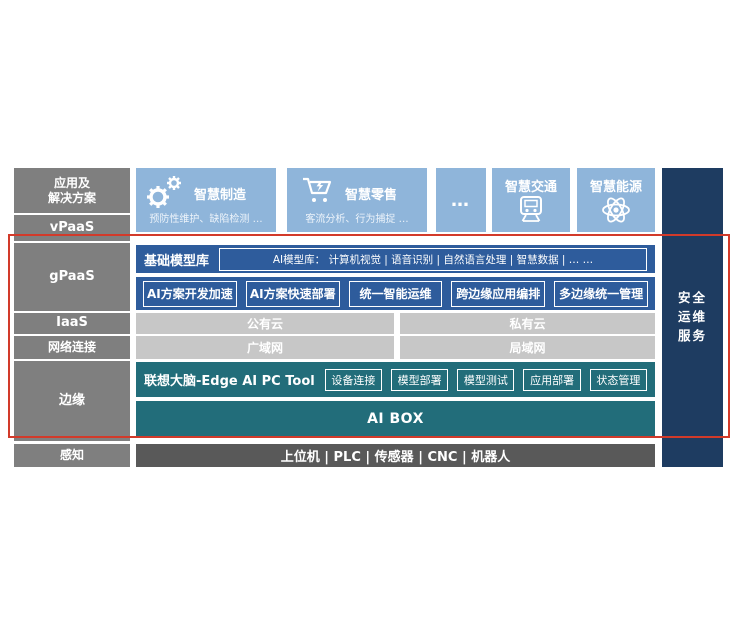  I want to click on btn-ai-rapid-deploy: AI方案快速部署, so click(292, 293).